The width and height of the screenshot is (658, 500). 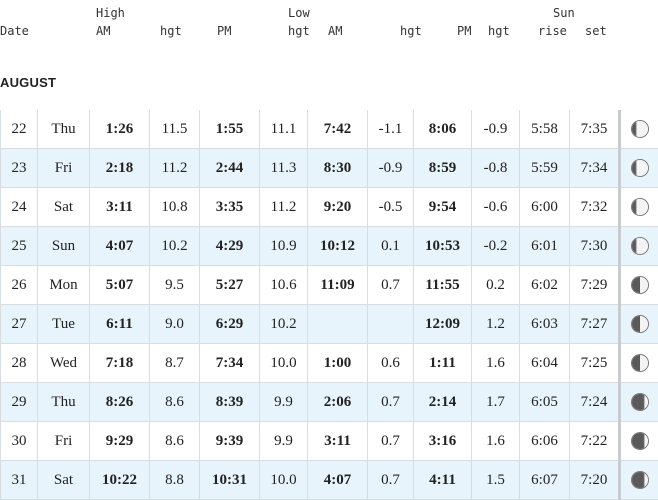 What do you see at coordinates (64, 246) in the screenshot?
I see `day-cell: Sun` at bounding box center [64, 246].